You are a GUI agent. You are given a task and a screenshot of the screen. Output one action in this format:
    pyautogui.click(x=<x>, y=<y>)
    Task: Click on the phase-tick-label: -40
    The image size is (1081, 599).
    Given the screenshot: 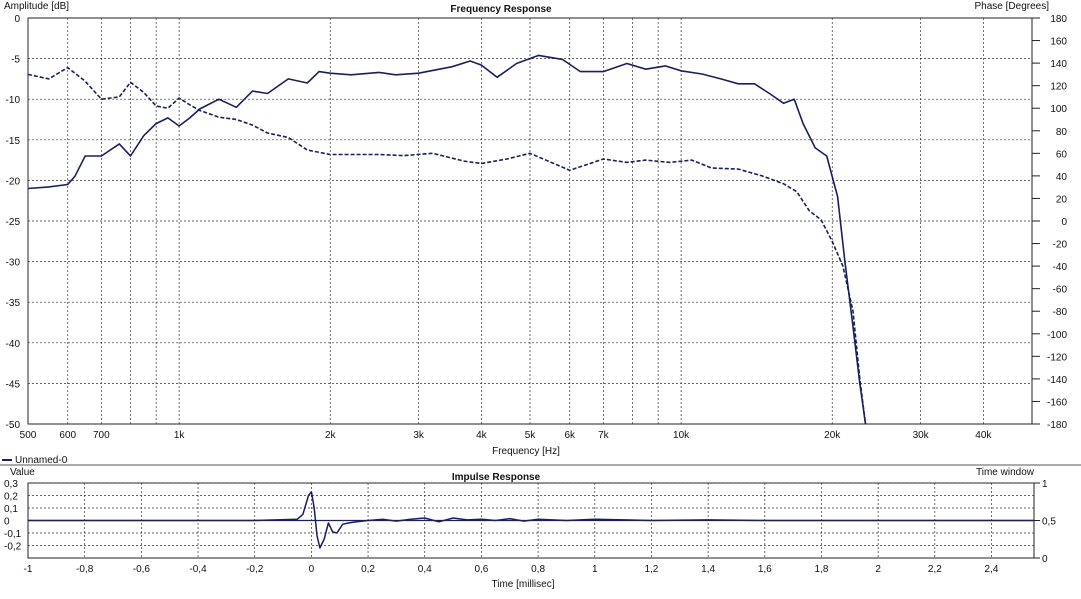 What is the action you would take?
    pyautogui.click(x=1060, y=267)
    